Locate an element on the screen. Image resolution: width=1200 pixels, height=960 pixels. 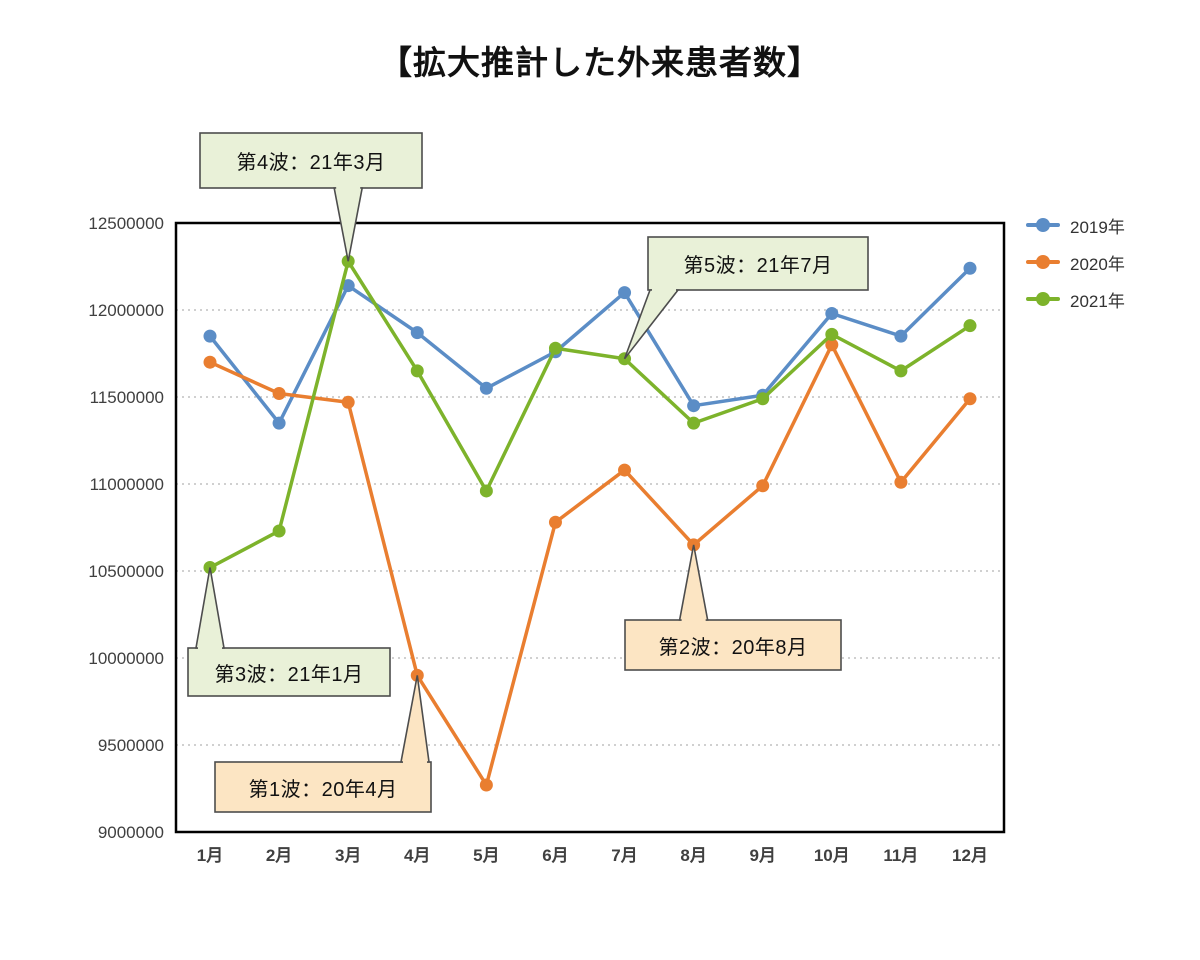
legend-marker-2020-icon is located at coordinates (1043, 262).